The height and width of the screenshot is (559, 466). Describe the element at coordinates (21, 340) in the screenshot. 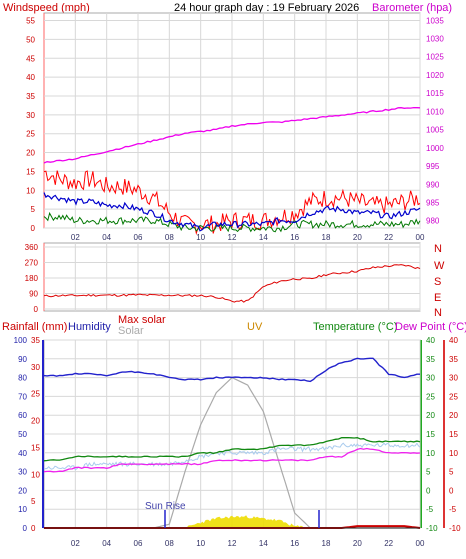

I see `humidity-ytick-label: 100` at that location.